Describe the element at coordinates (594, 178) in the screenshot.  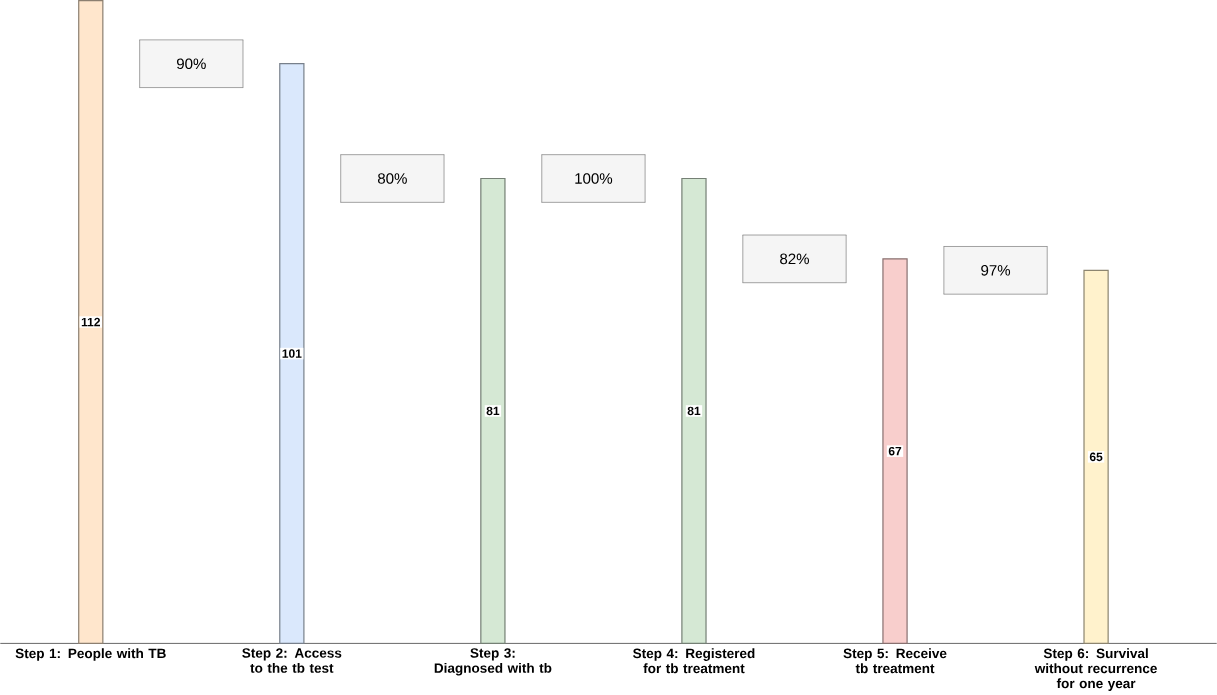
I see `annotation: 100%` at that location.